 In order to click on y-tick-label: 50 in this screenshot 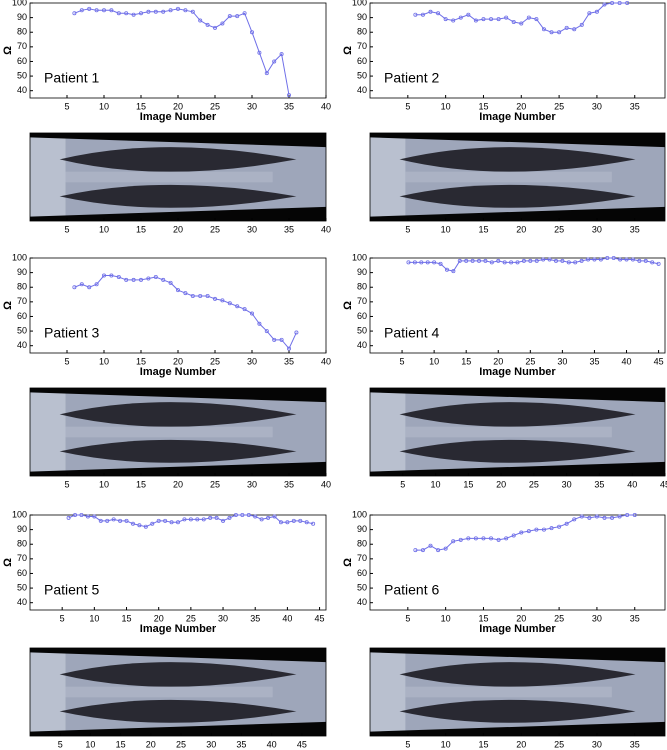, I will do `click(22, 330)`.